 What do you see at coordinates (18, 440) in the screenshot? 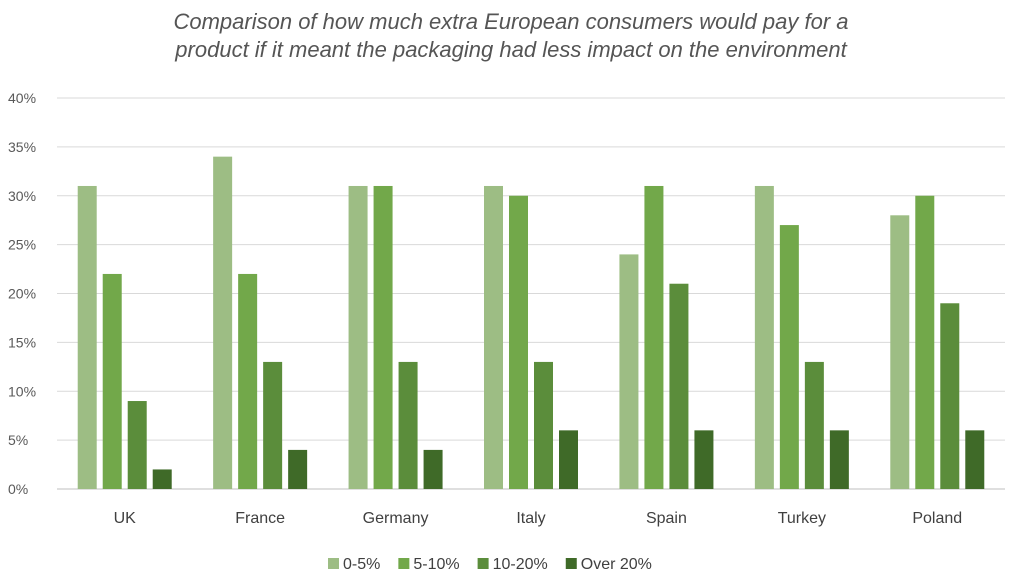
I see `y-tick-label: 5%` at bounding box center [18, 440].